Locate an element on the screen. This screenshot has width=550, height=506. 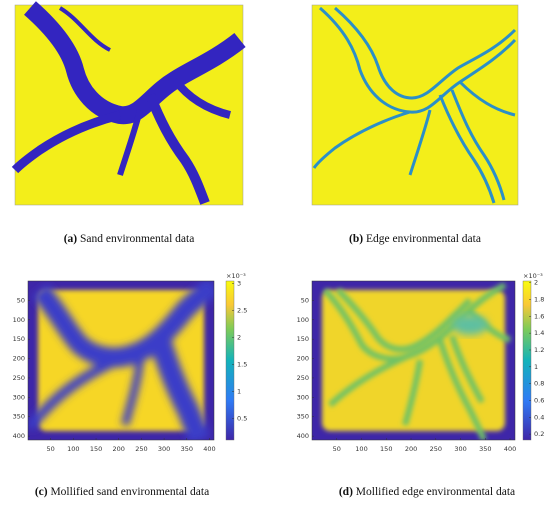
mollified-sand-image is located at coordinates (121, 360).